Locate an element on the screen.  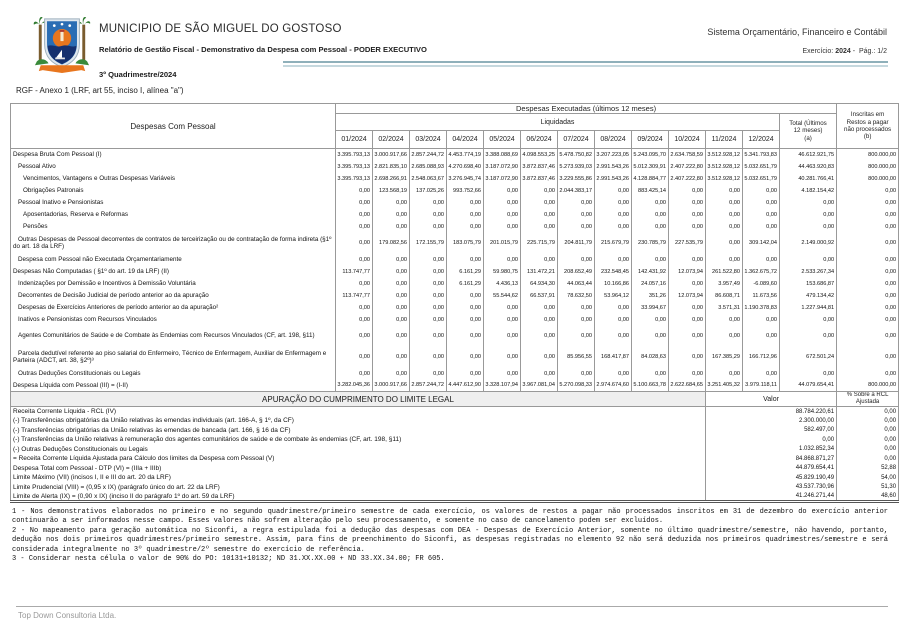
total-value: 44.463.920,83 is located at coordinates (808, 166).